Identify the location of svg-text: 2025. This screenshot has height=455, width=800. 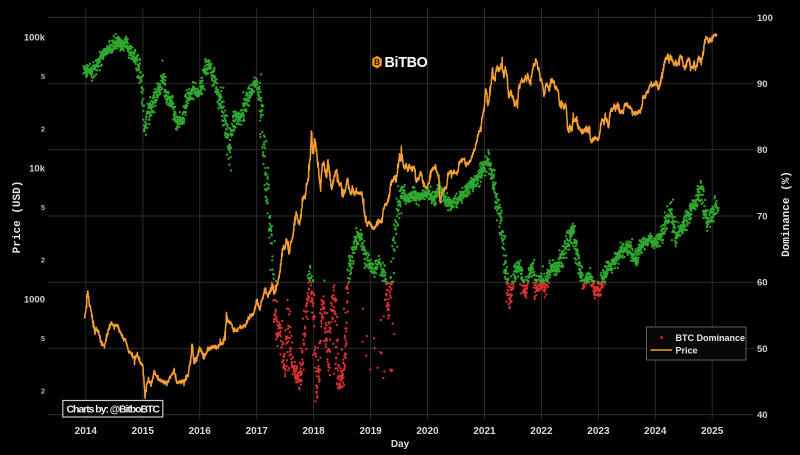
(712, 431).